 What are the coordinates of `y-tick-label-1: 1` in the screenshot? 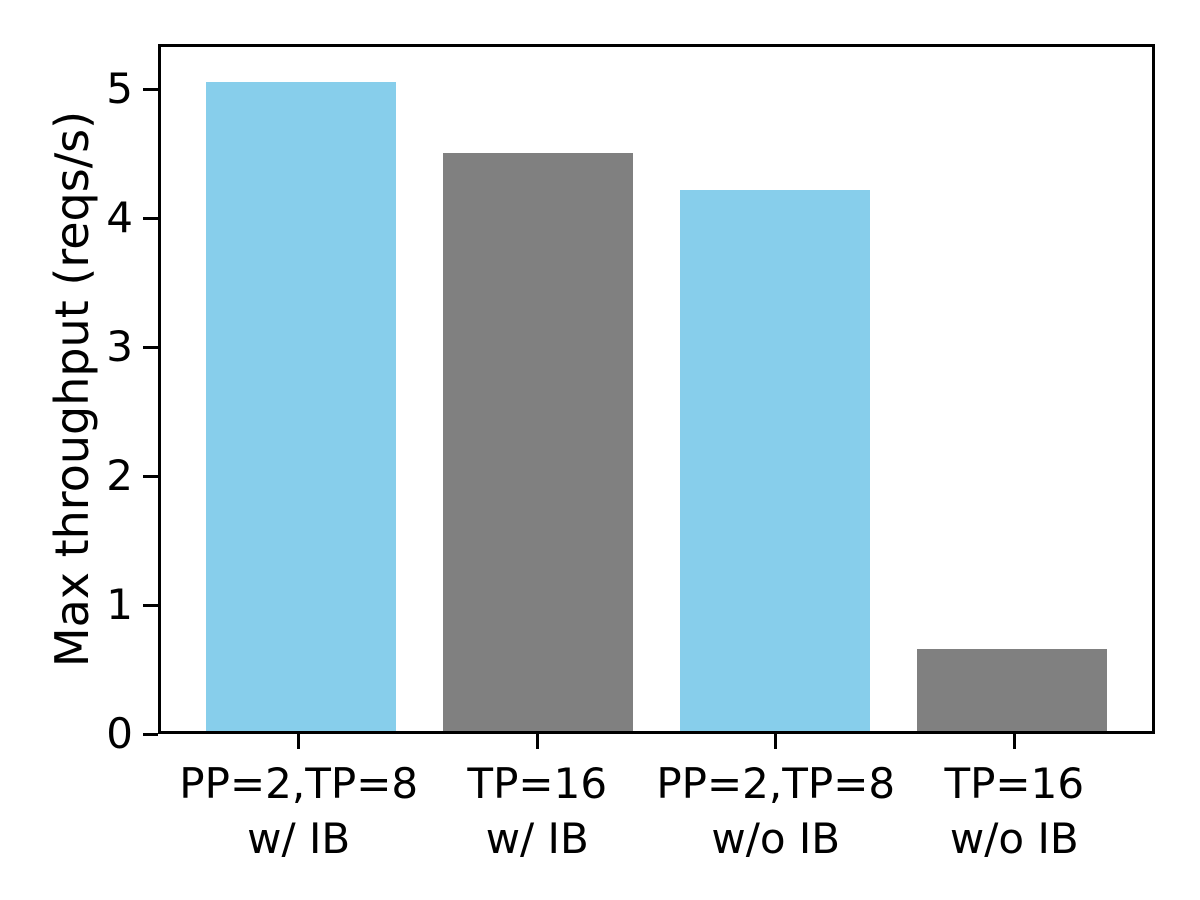 It's located at (119, 605).